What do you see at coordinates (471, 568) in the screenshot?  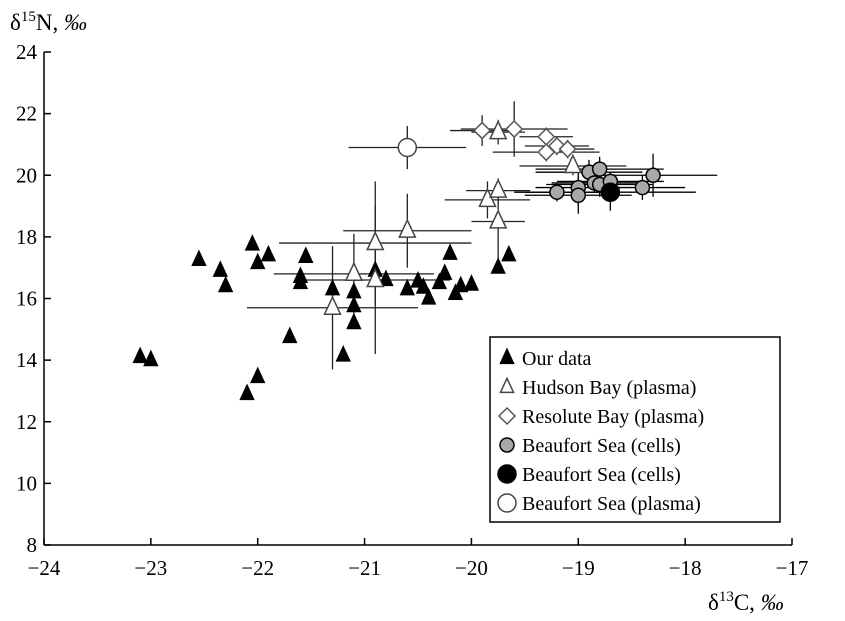 I see `x-tick-label: −20` at bounding box center [471, 568].